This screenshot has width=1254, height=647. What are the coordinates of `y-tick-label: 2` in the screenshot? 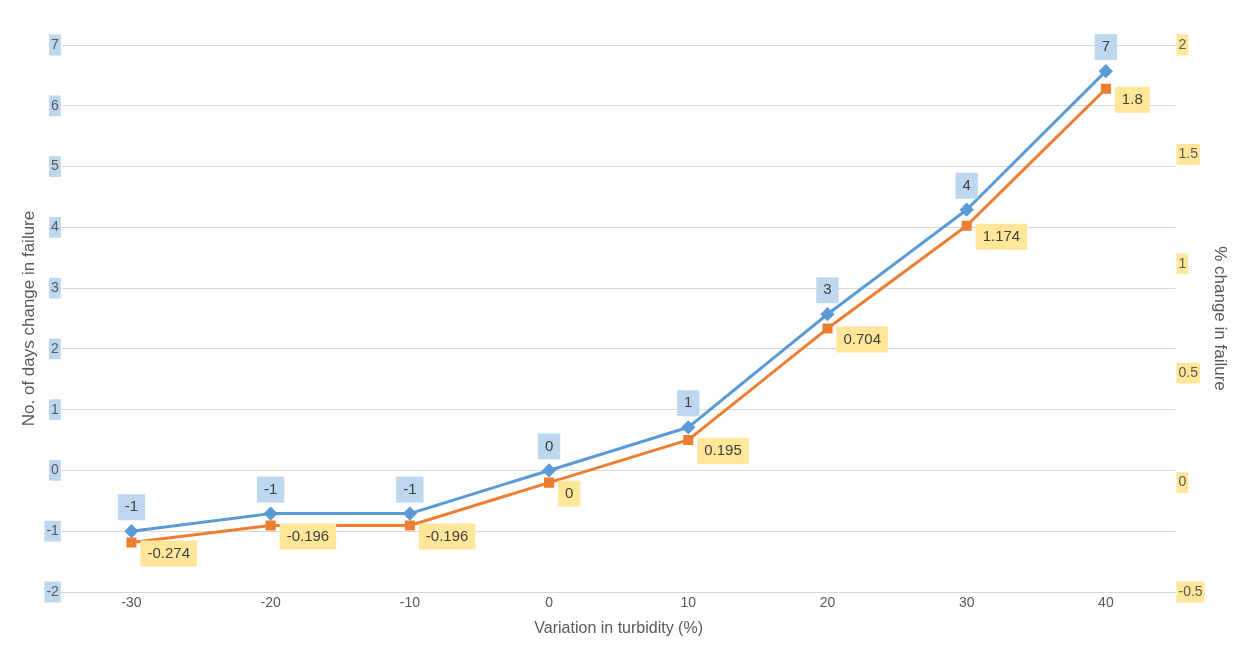 It's located at (55, 347).